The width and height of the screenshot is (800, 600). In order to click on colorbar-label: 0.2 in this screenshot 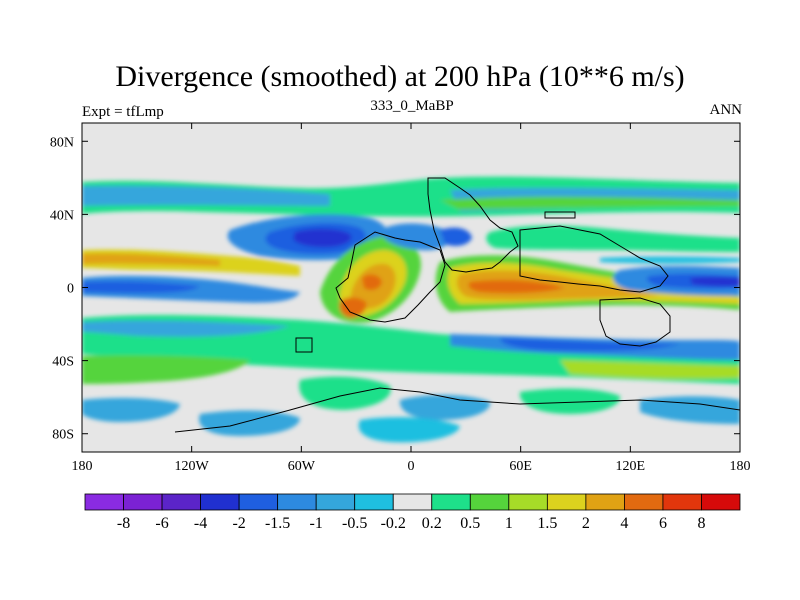, I will do `click(432, 523)`.